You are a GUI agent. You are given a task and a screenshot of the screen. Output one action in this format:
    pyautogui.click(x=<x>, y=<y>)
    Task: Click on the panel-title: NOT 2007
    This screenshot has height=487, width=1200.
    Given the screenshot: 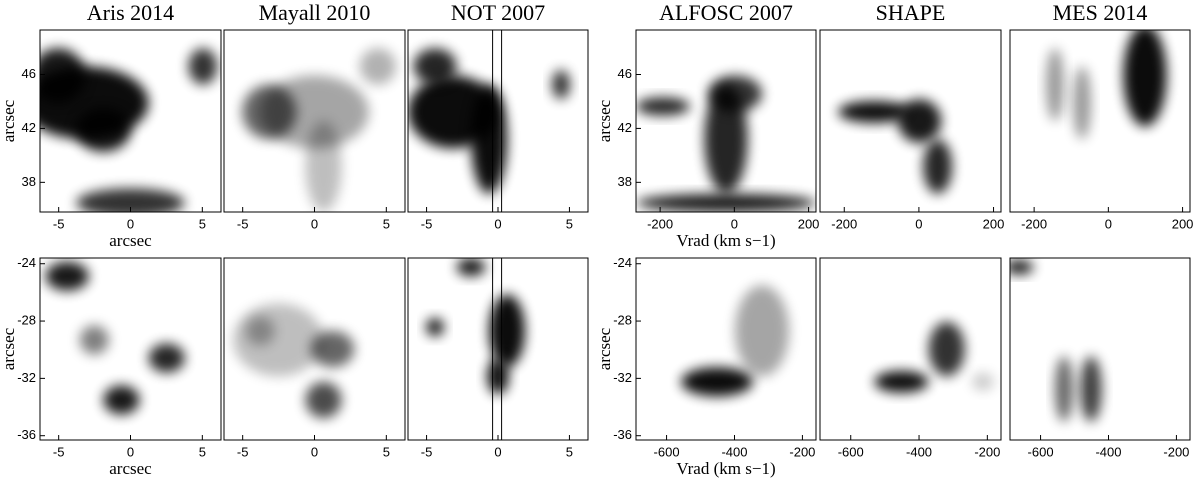 What is the action you would take?
    pyautogui.click(x=498, y=12)
    